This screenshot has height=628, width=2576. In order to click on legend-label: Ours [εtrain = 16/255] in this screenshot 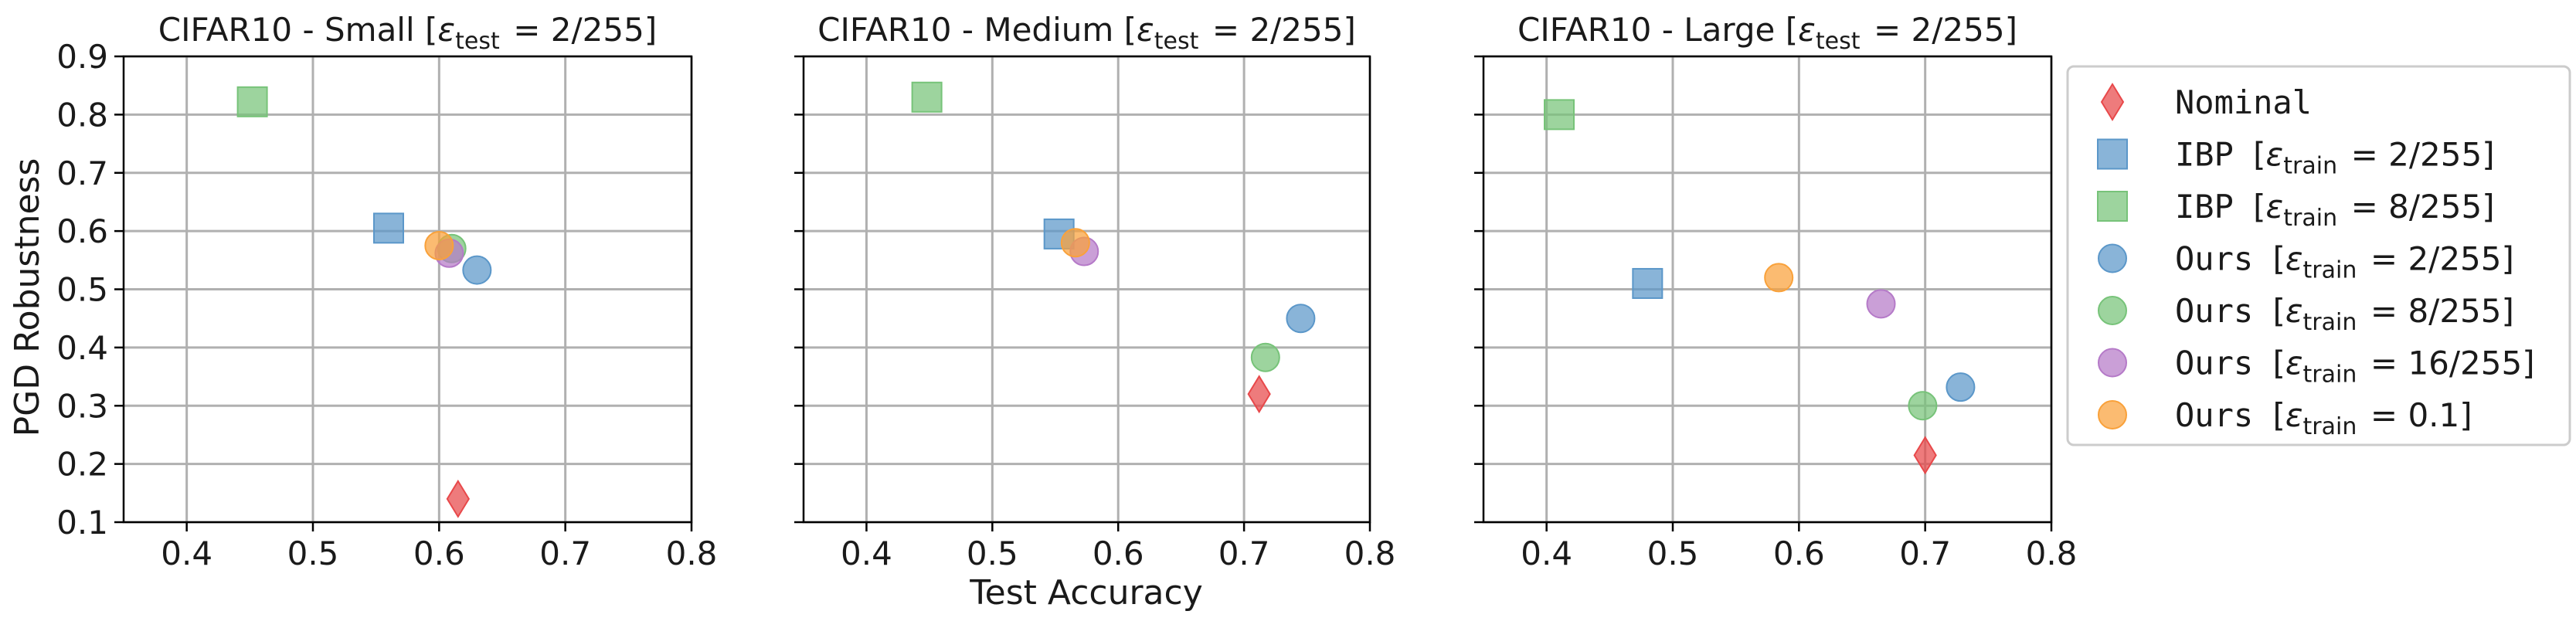, I will do `click(2355, 367)`.